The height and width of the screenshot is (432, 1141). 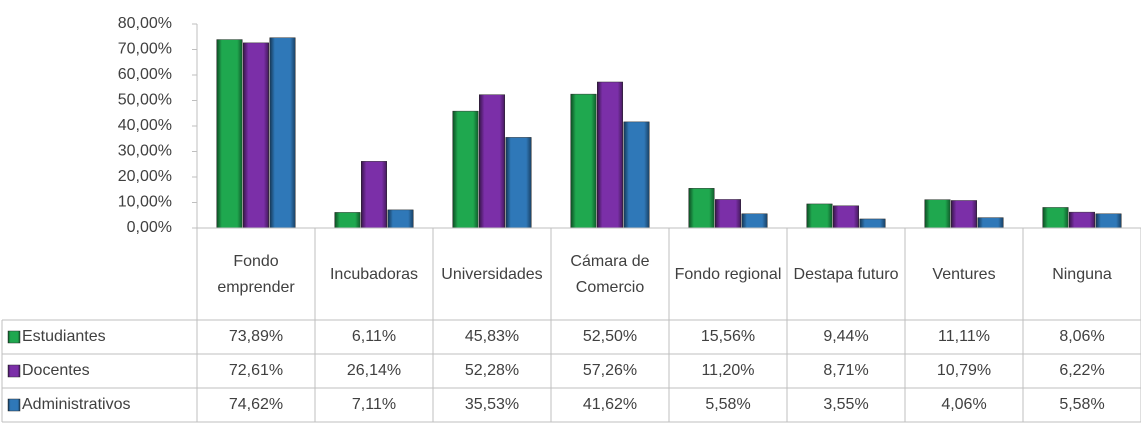 What do you see at coordinates (256, 404) in the screenshot?
I see `value-label: 74,62%` at bounding box center [256, 404].